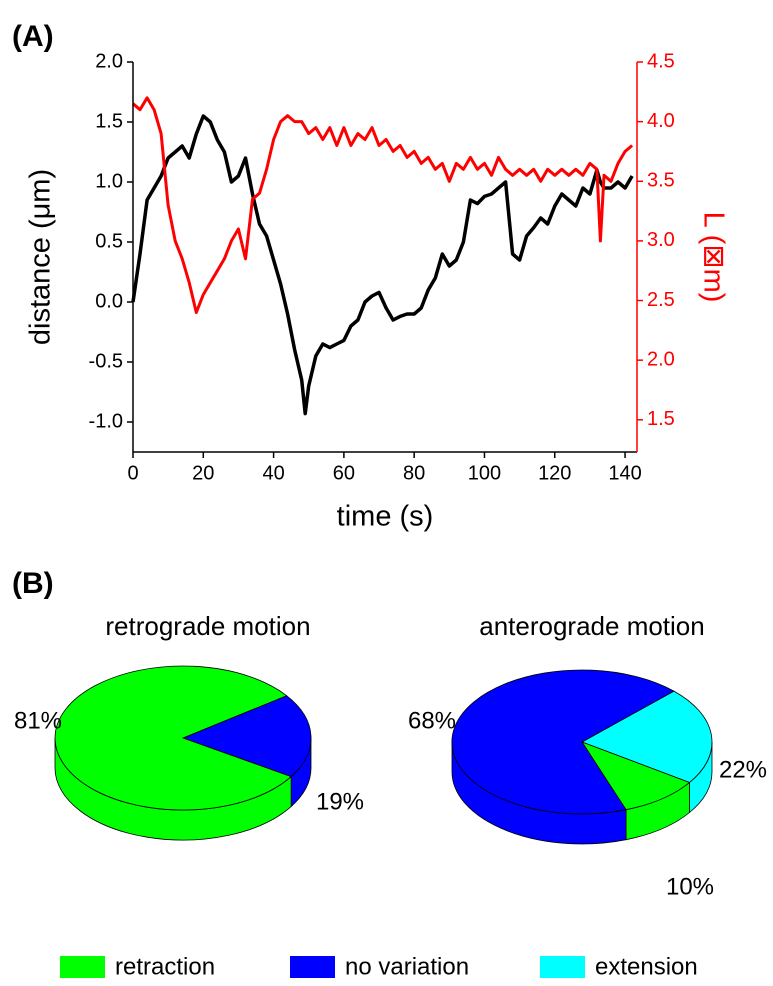  I want to click on pie-value-label: 10%, so click(690, 886).